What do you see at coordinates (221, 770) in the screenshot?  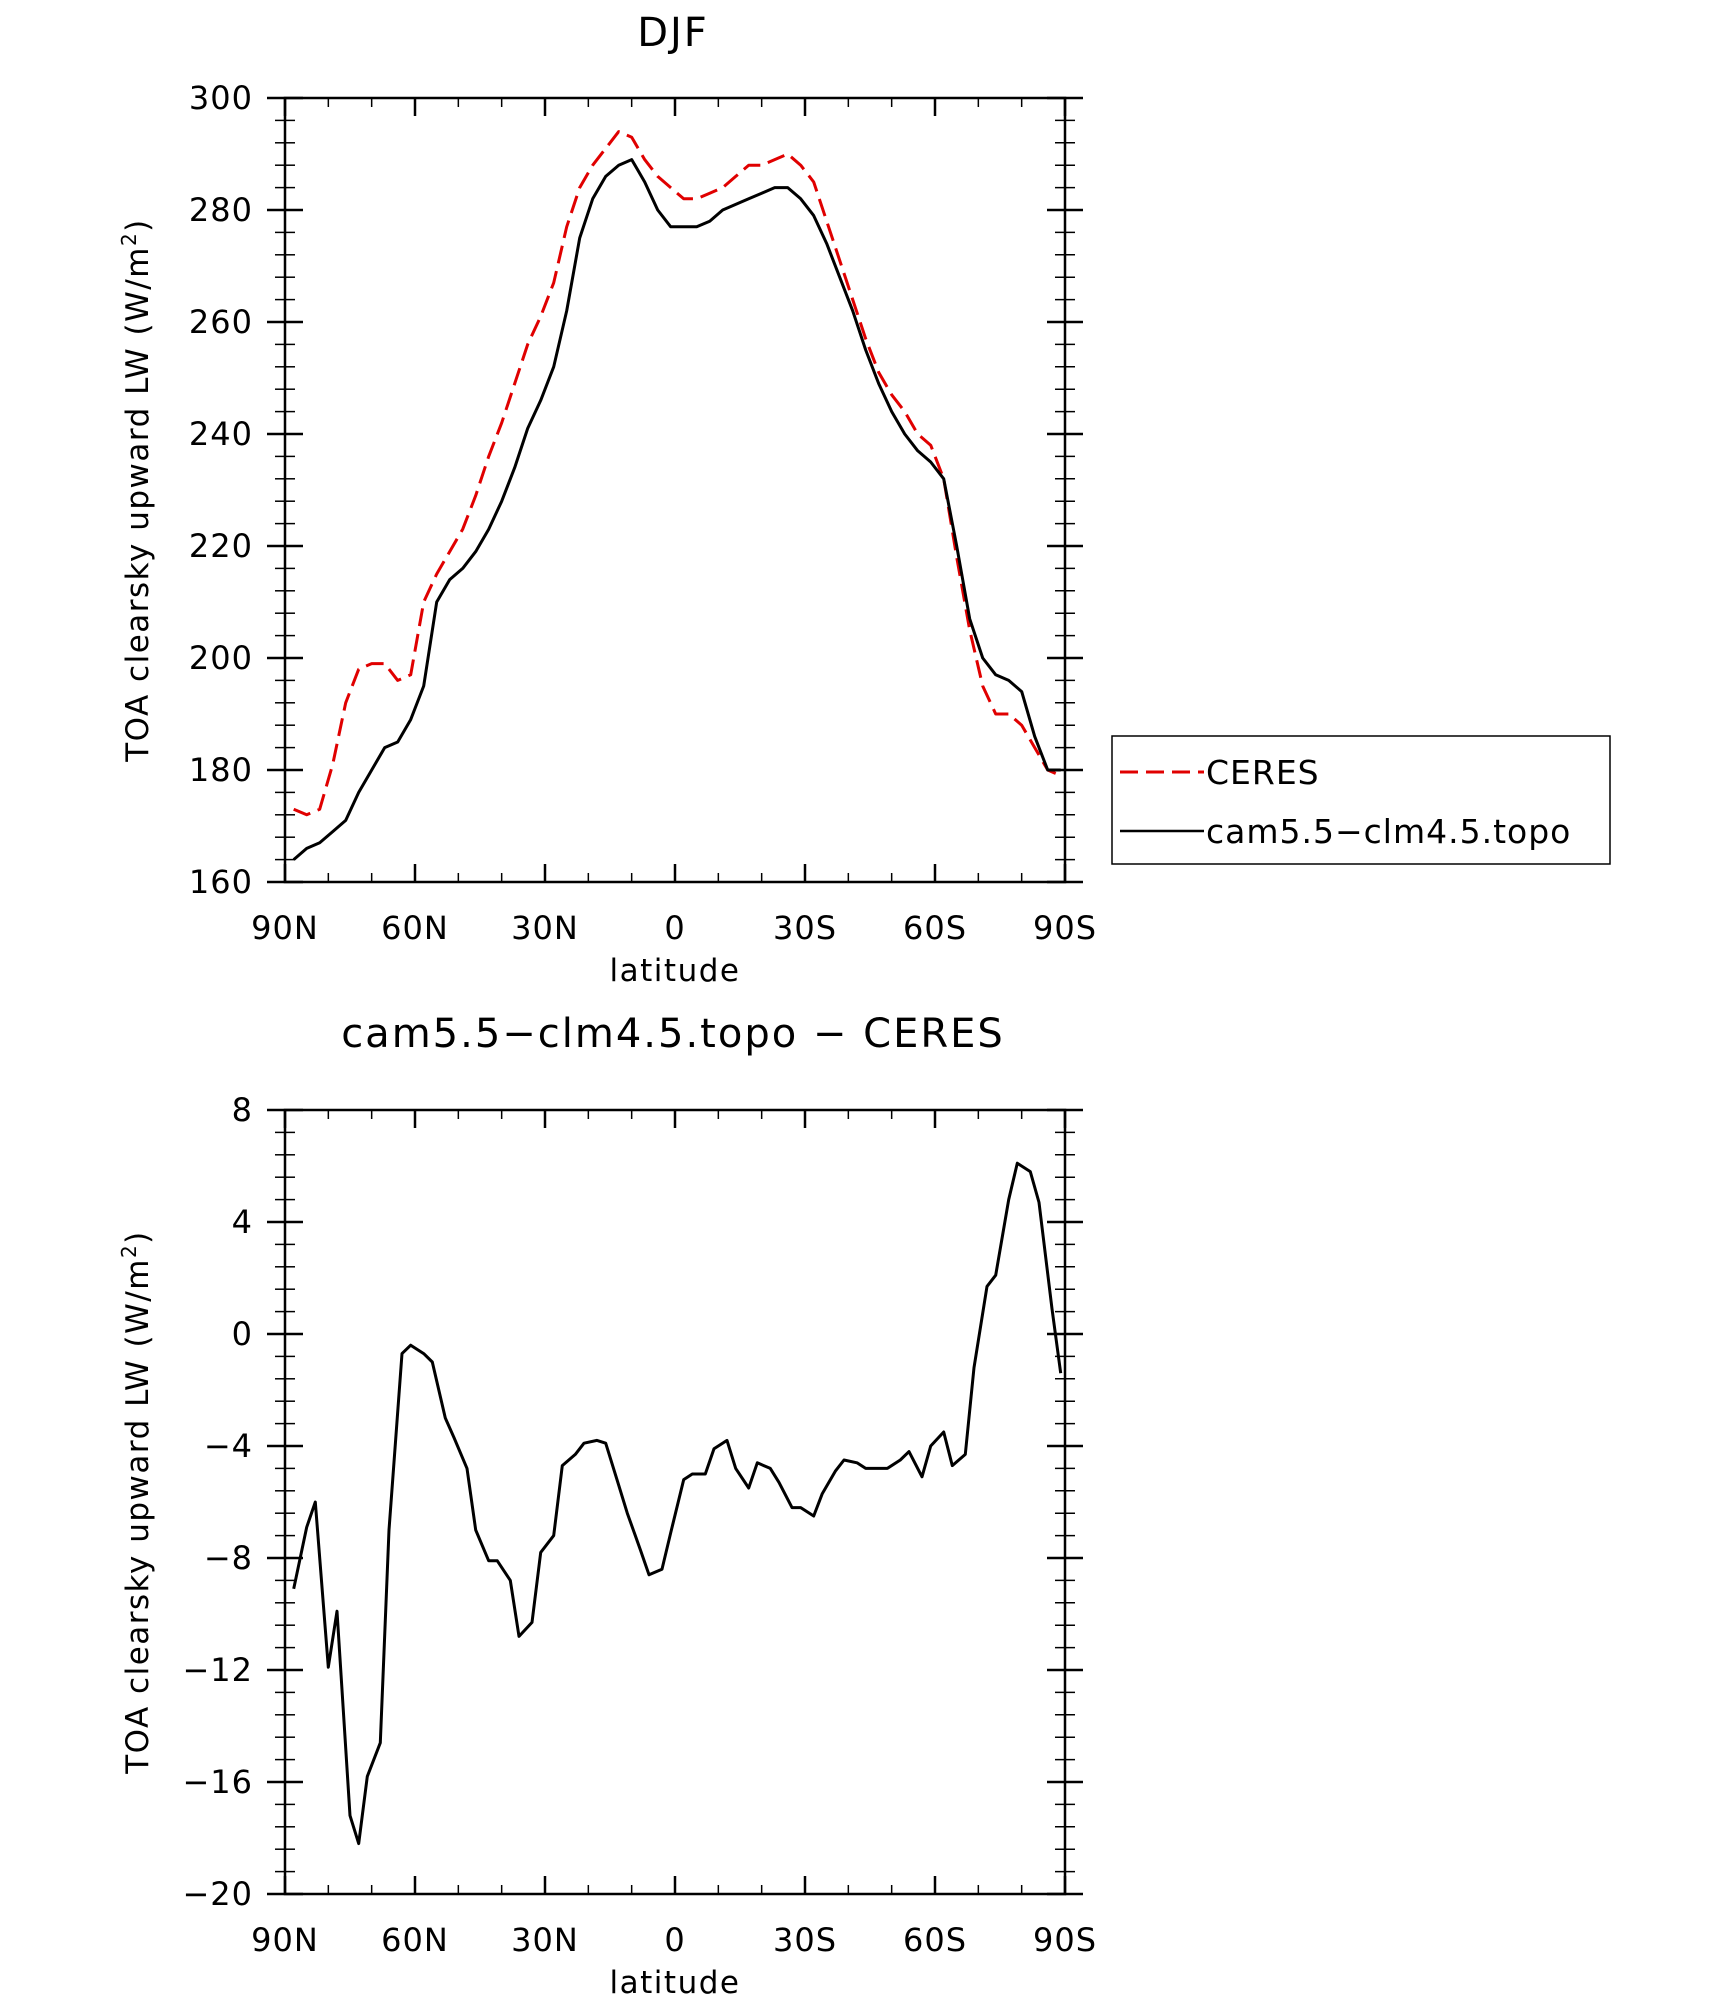 I see `y-tick-label: 180` at bounding box center [221, 770].